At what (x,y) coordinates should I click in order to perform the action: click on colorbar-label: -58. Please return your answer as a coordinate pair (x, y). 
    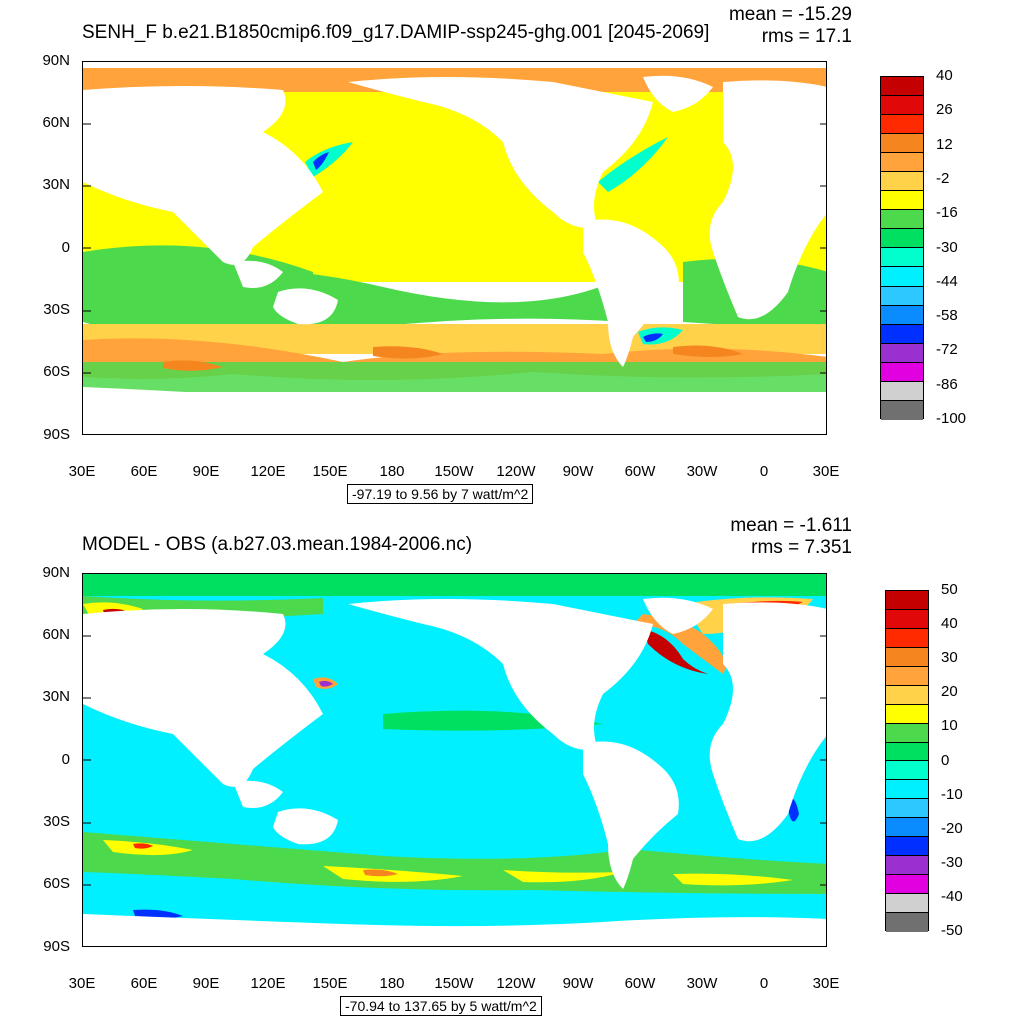
    Looking at the image, I should click on (947, 316).